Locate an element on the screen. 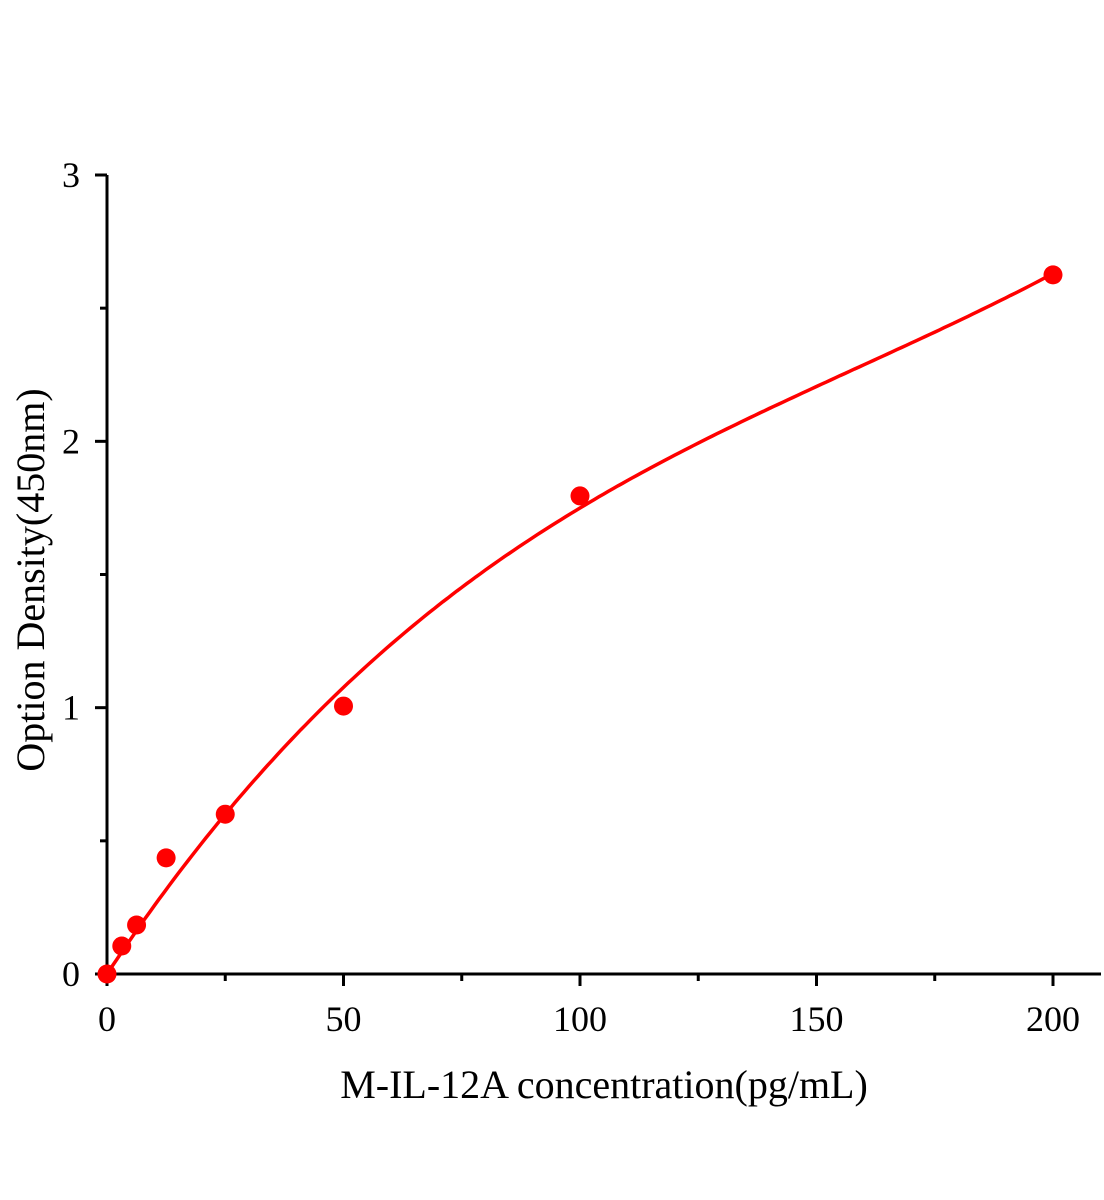  y-tick-label: 0 is located at coordinates (71, 974).